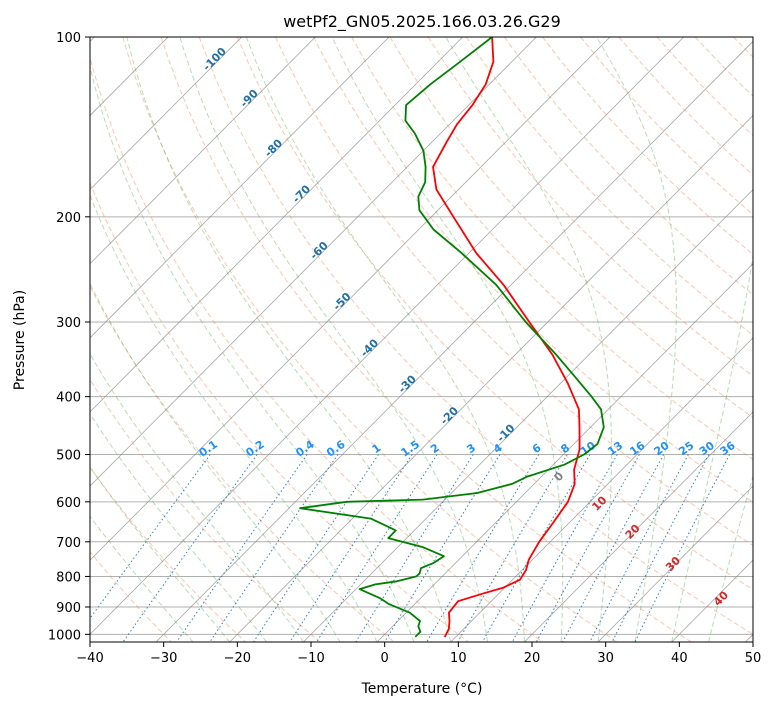 Image resolution: width=775 pixels, height=708 pixels. I want to click on y-tick-label: 800, so click(68, 577).